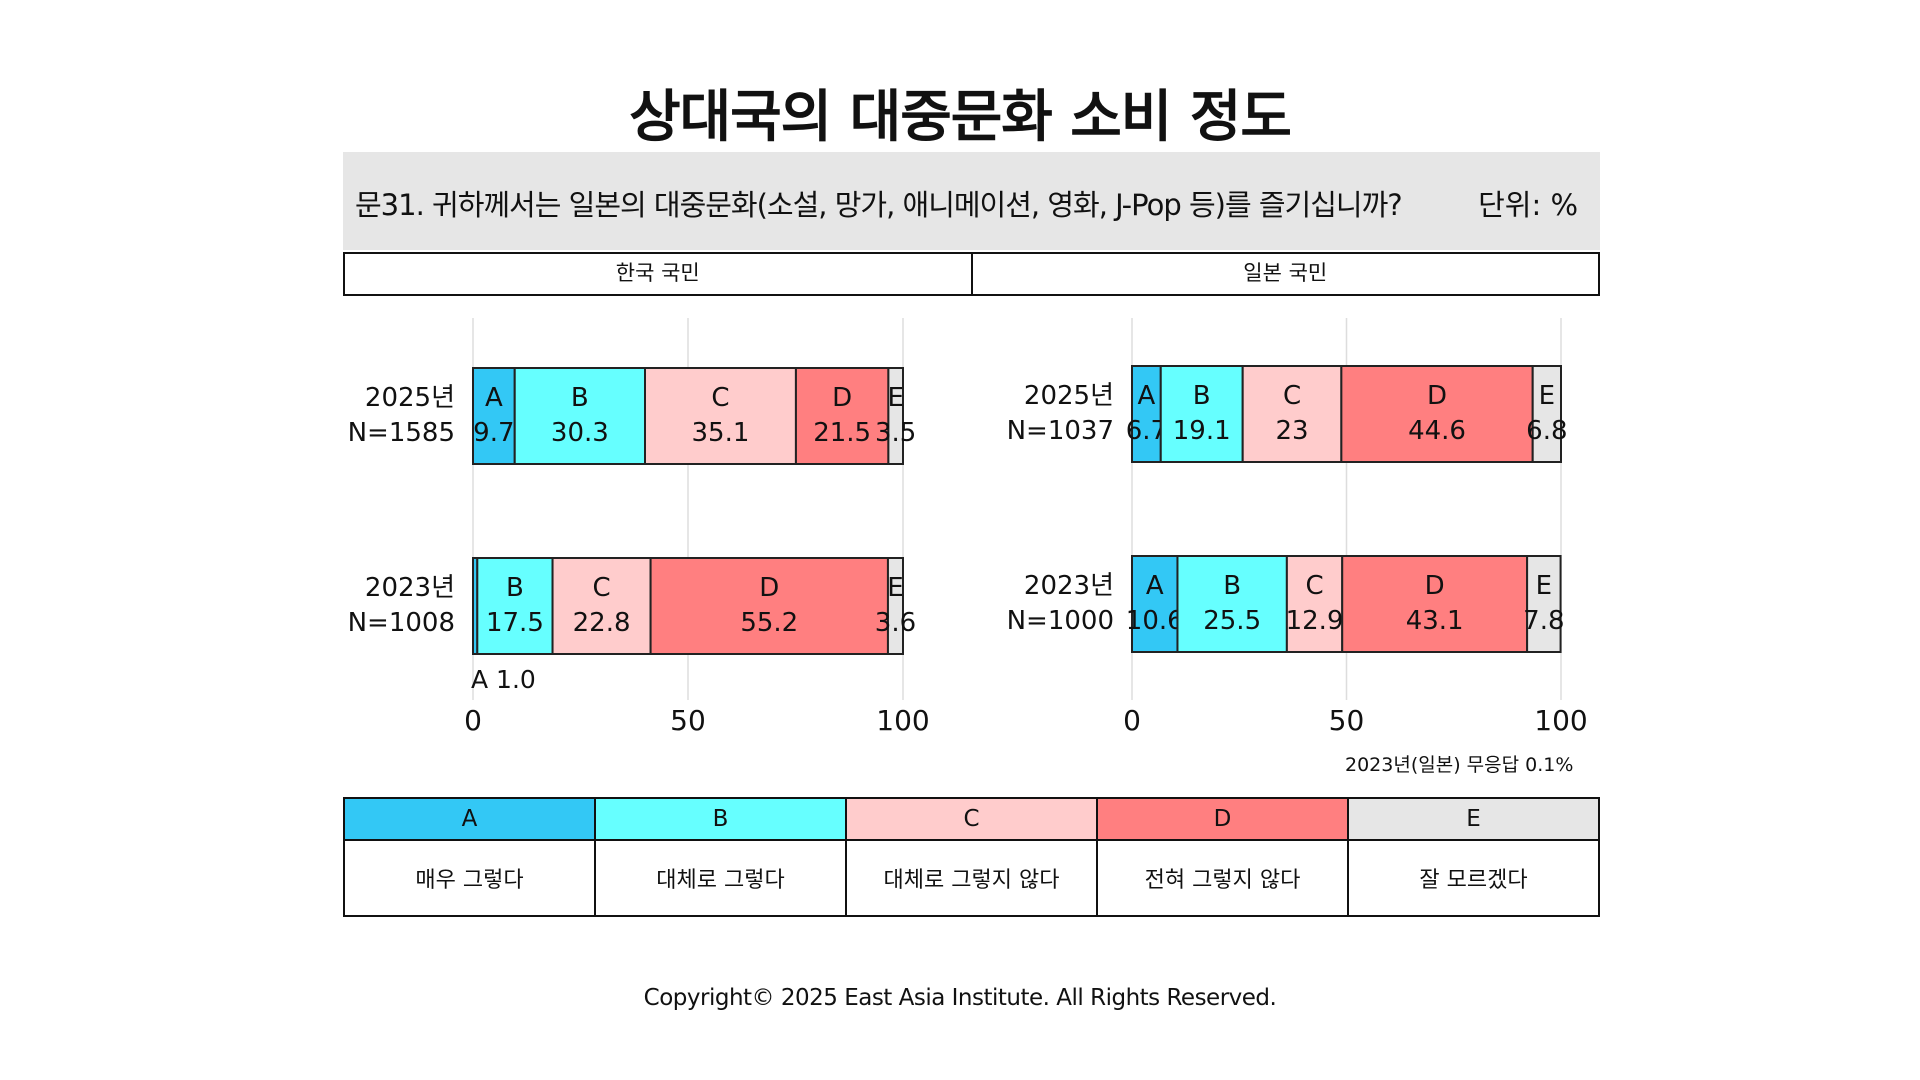 Image resolution: width=1920 pixels, height=1080 pixels. I want to click on japan-2023-bar-c-letter: C, so click(1314, 586).